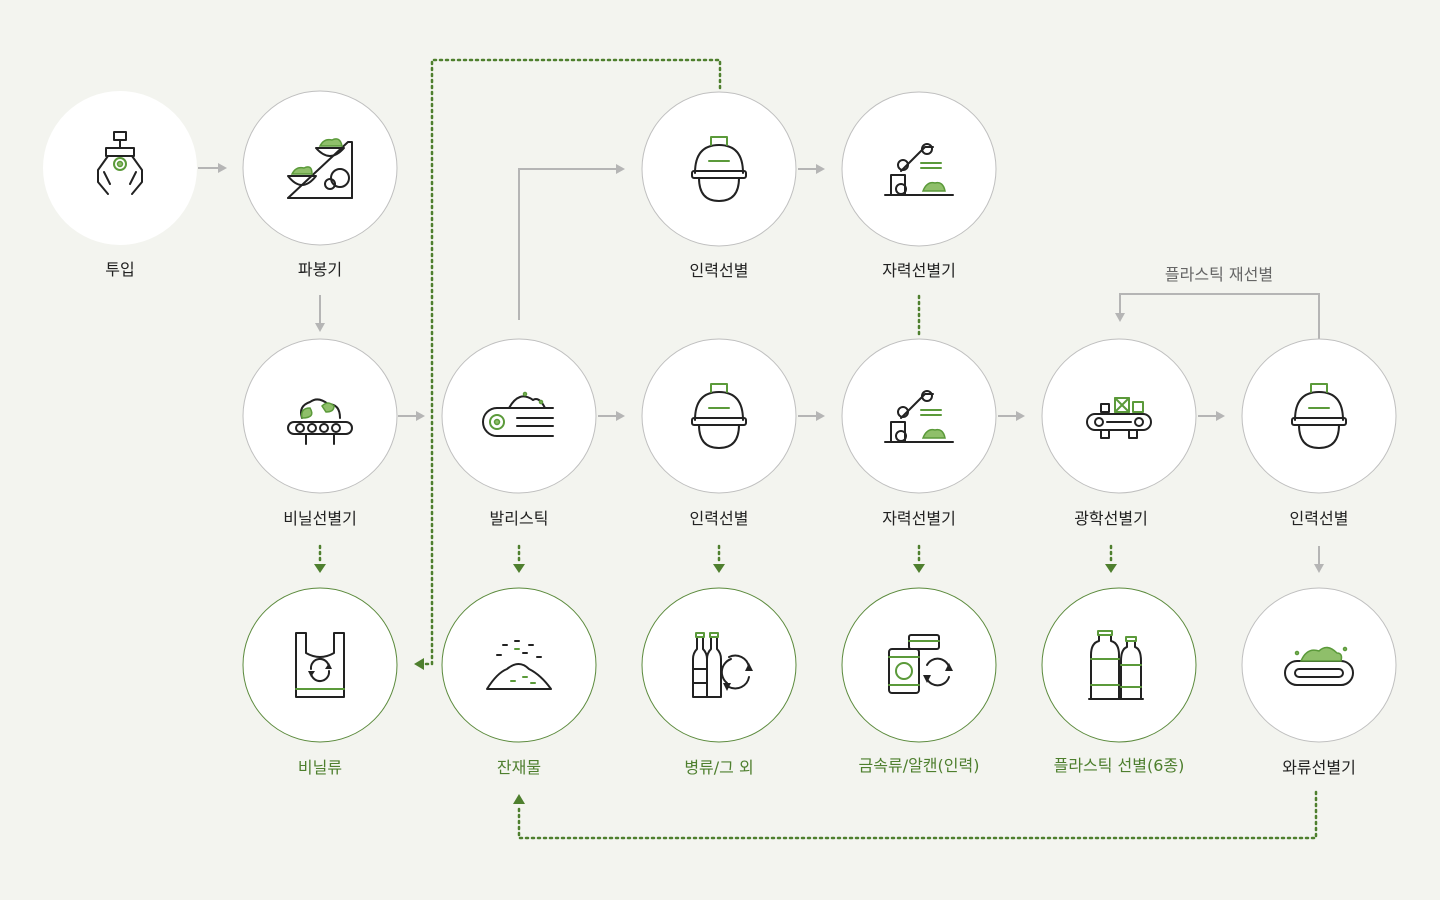 Image resolution: width=1440 pixels, height=900 pixels. What do you see at coordinates (919, 270) in the screenshot?
I see `label-magnetic-sort-top: 자력선별기` at bounding box center [919, 270].